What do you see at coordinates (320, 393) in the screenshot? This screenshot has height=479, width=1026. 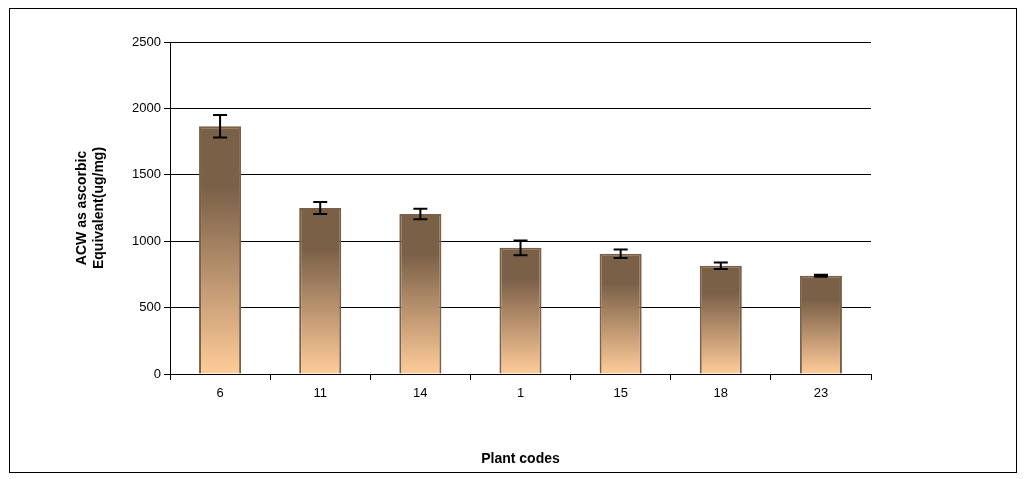 I see `x-tick-label: 11` at bounding box center [320, 393].